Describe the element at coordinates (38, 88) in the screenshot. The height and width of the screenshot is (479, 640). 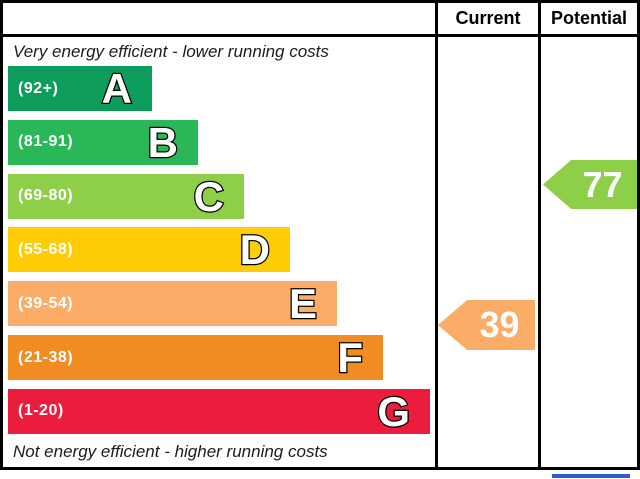
I see `band-range: (92+)` at that location.